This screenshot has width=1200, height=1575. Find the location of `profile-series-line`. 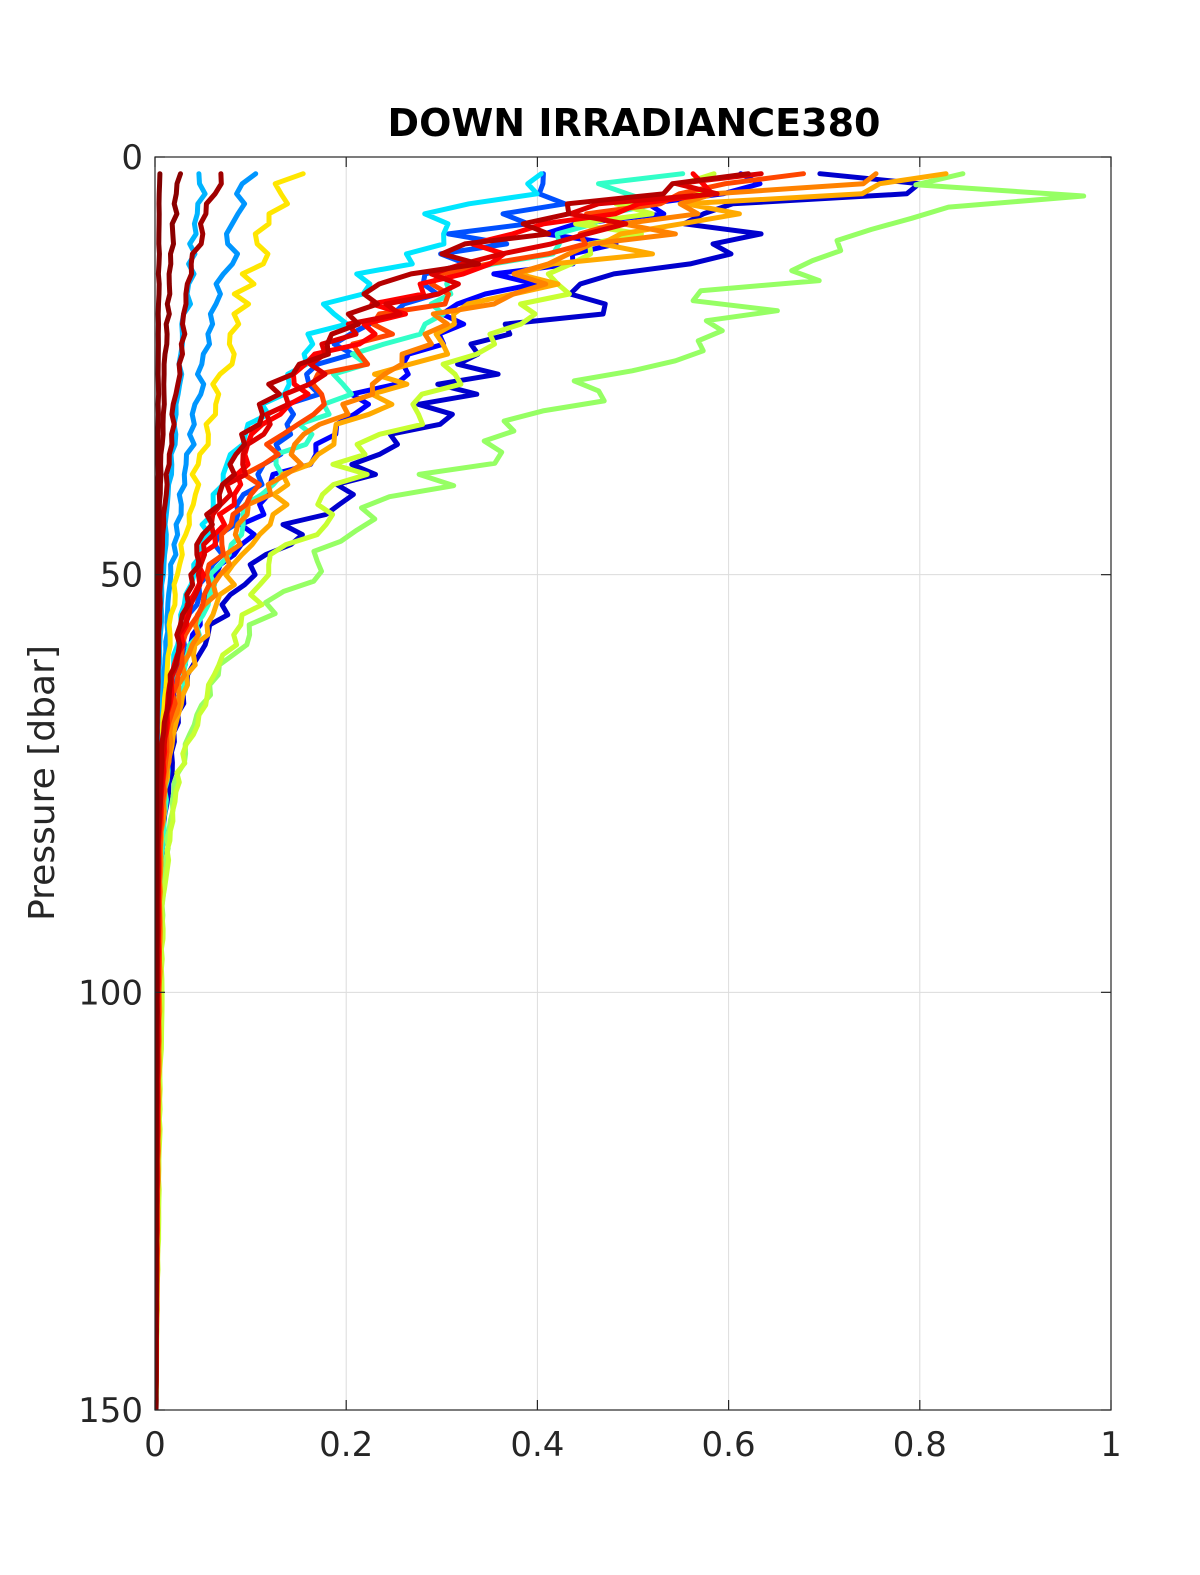

profile-series-line is located at coordinates (159, 790).